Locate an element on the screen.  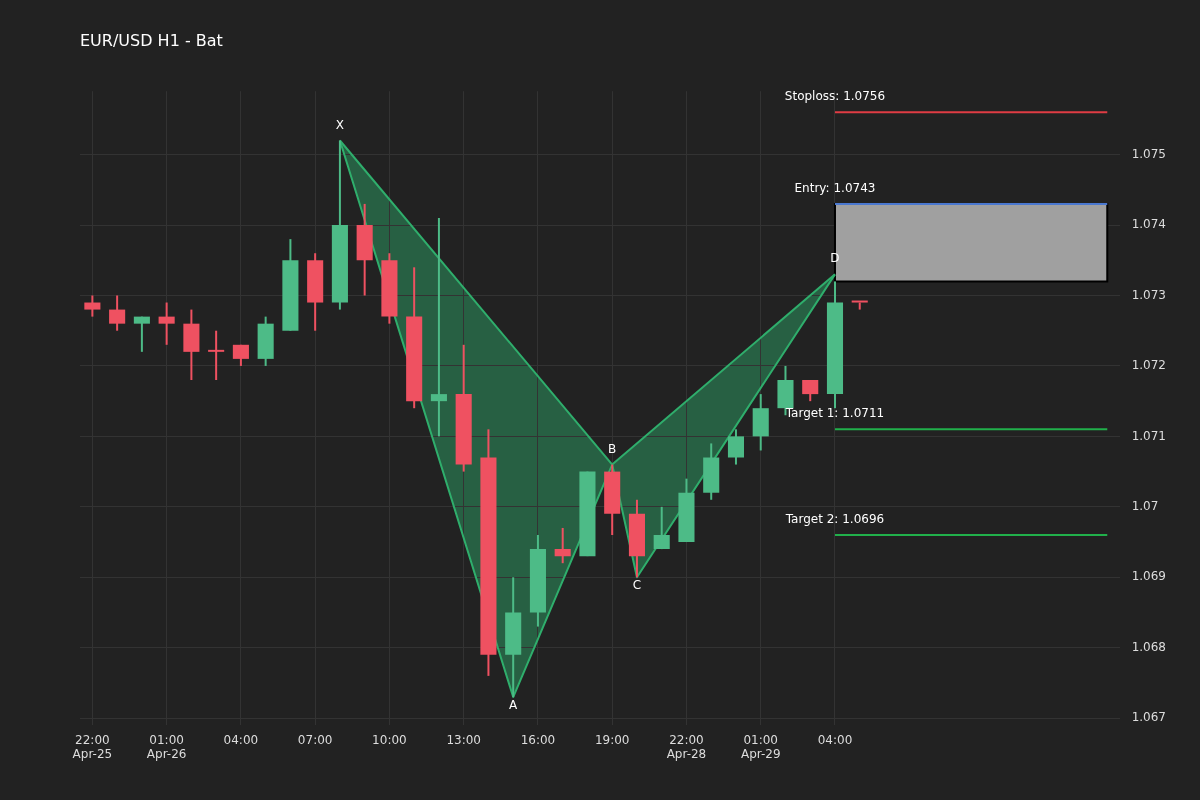
data-label: Stoploss: 1.0756 is located at coordinates (835, 96).